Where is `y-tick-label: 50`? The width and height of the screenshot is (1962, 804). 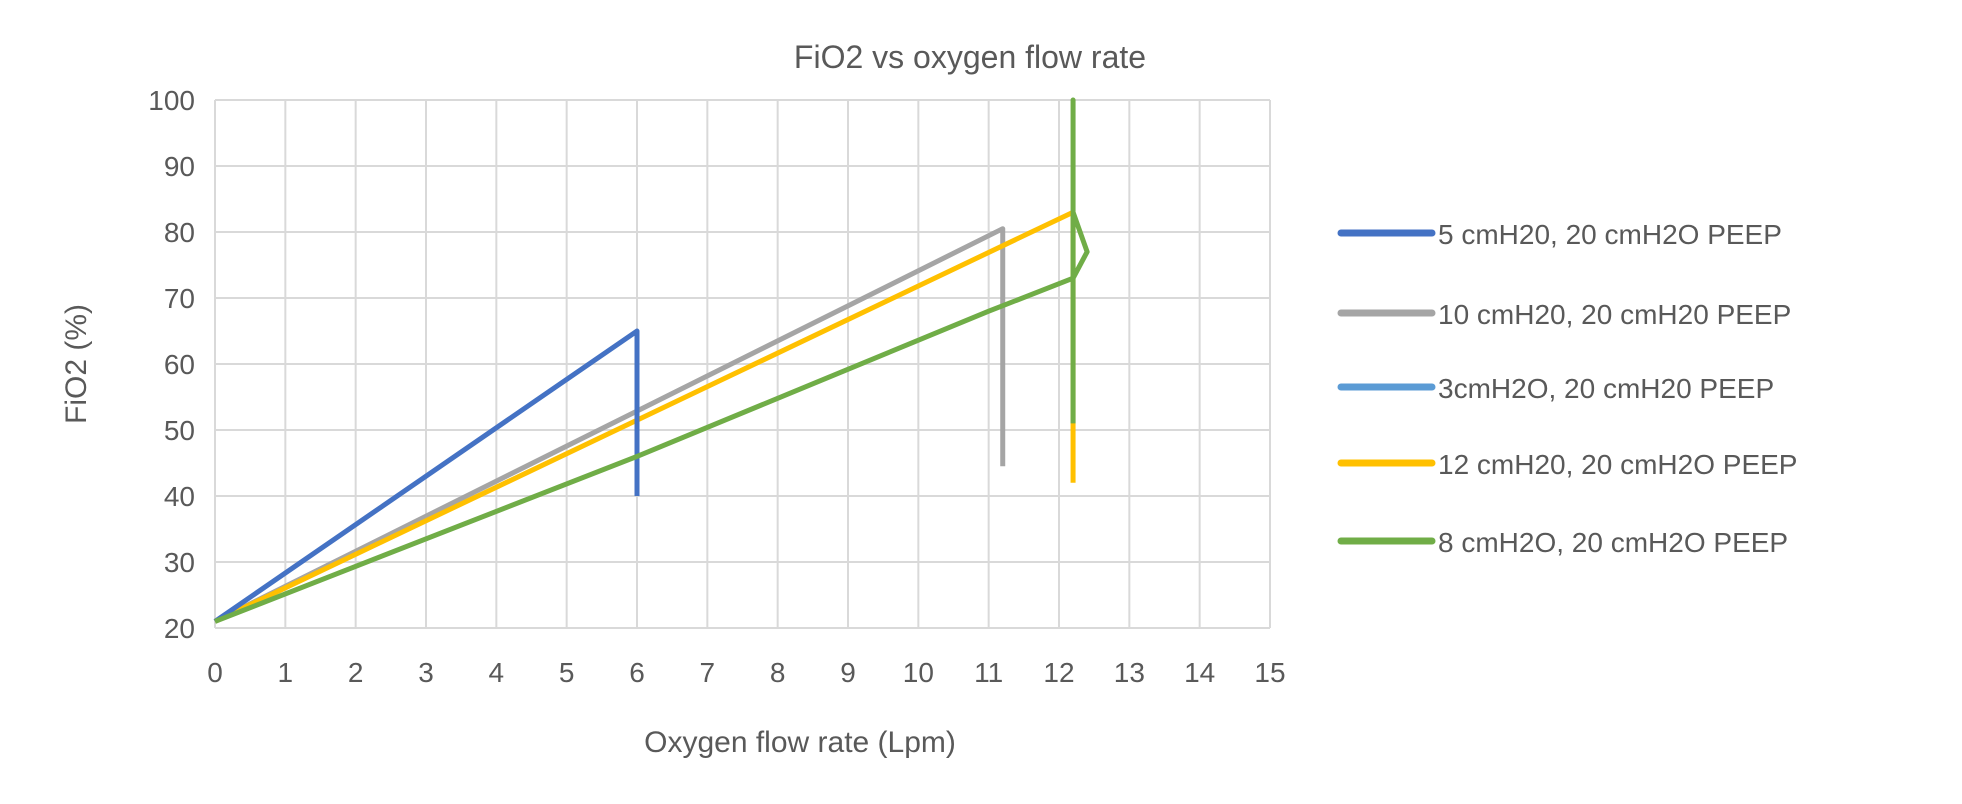
y-tick-label: 50 is located at coordinates (179, 430).